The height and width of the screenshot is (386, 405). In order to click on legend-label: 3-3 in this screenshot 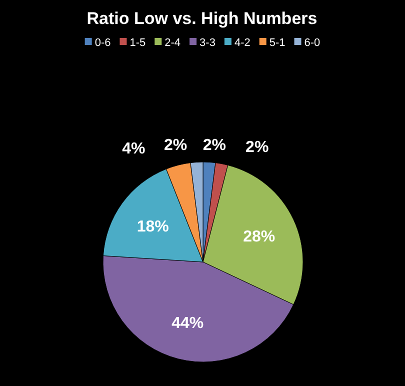, I will do `click(208, 43)`.